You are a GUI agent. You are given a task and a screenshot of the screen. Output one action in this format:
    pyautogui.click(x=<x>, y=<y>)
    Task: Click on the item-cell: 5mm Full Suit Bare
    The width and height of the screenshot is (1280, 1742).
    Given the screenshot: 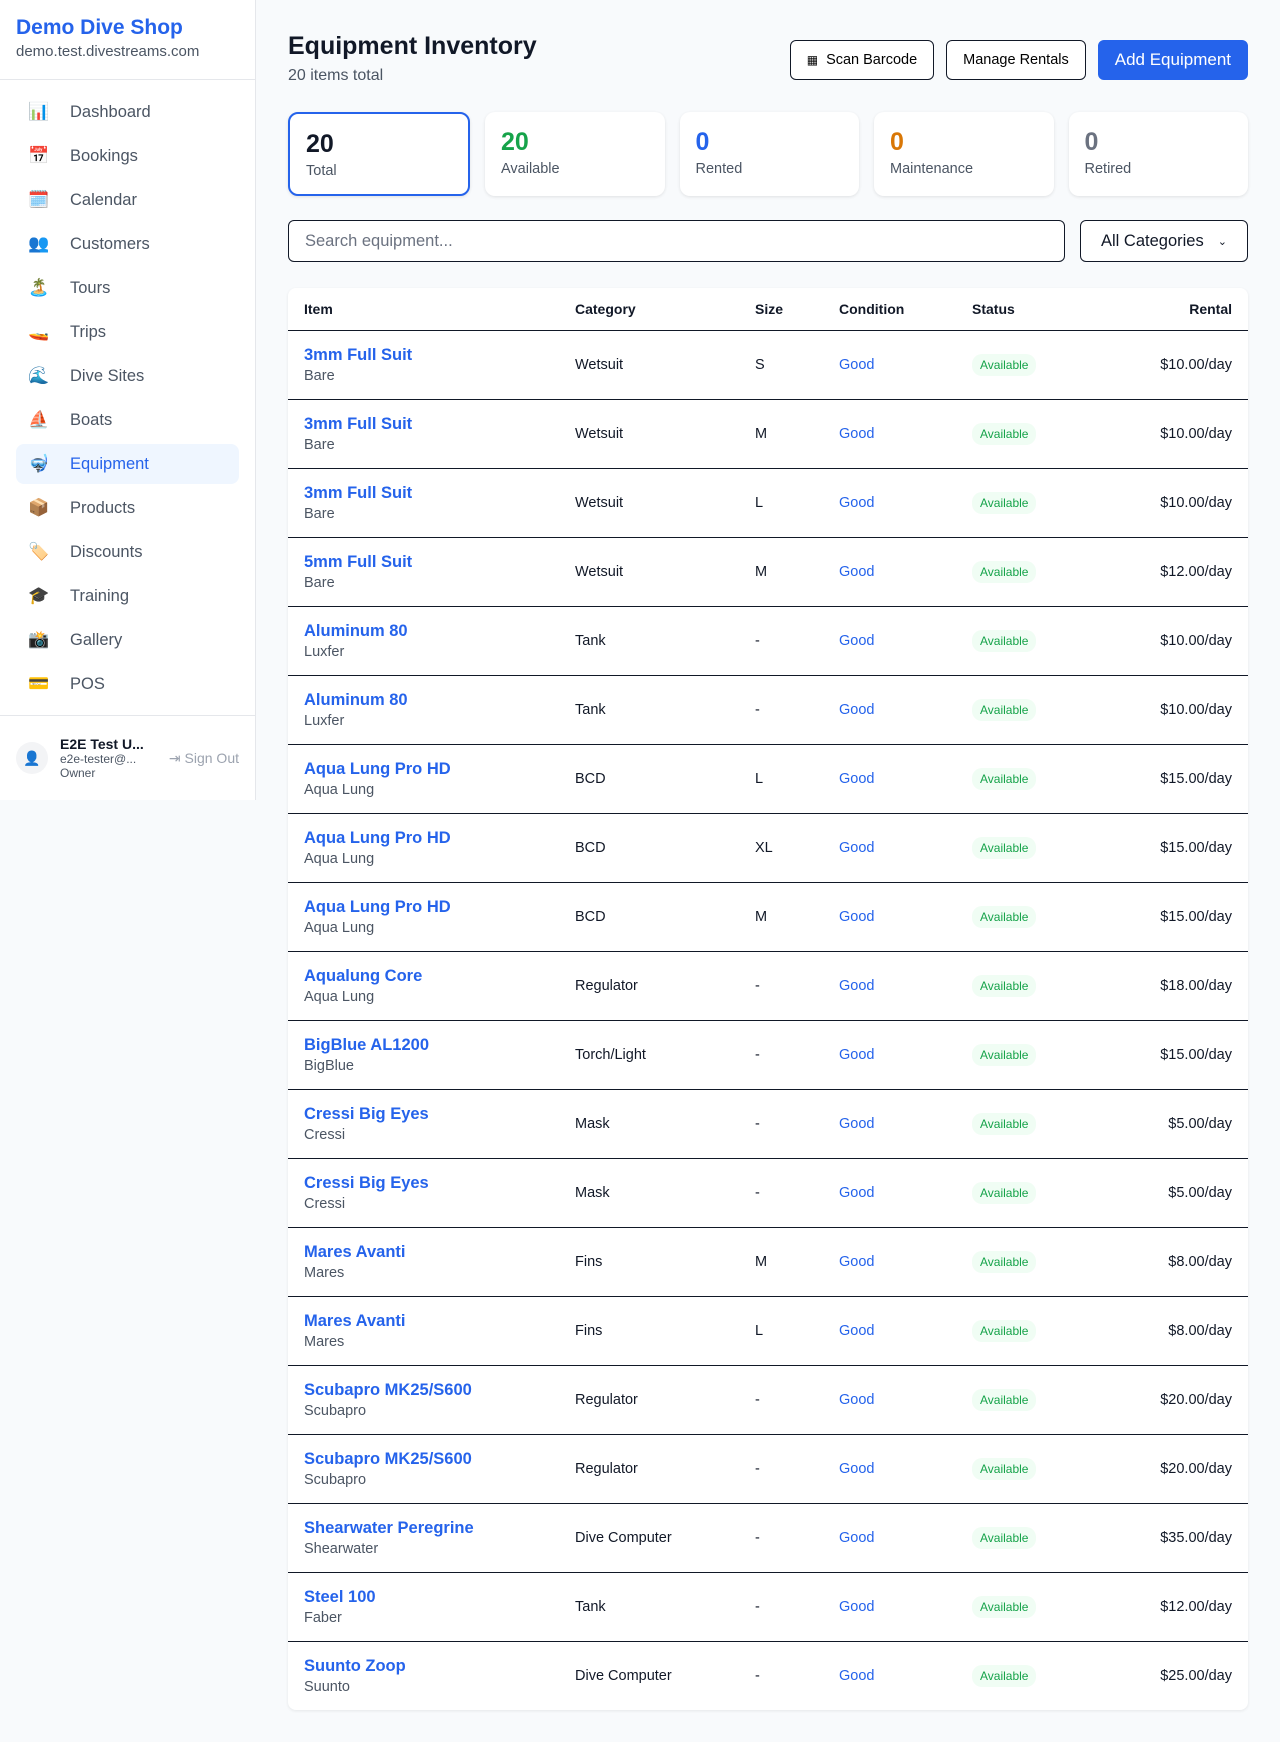 What is the action you would take?
    pyautogui.click(x=423, y=572)
    